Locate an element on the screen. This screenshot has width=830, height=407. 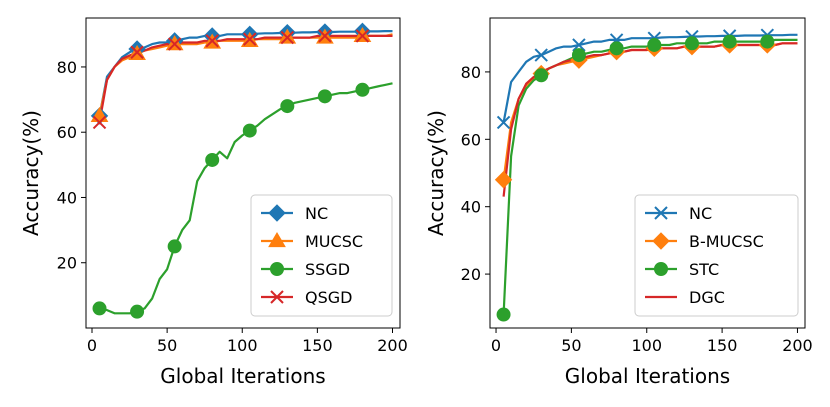
legend-label: B-MUCSC is located at coordinates (726, 241).